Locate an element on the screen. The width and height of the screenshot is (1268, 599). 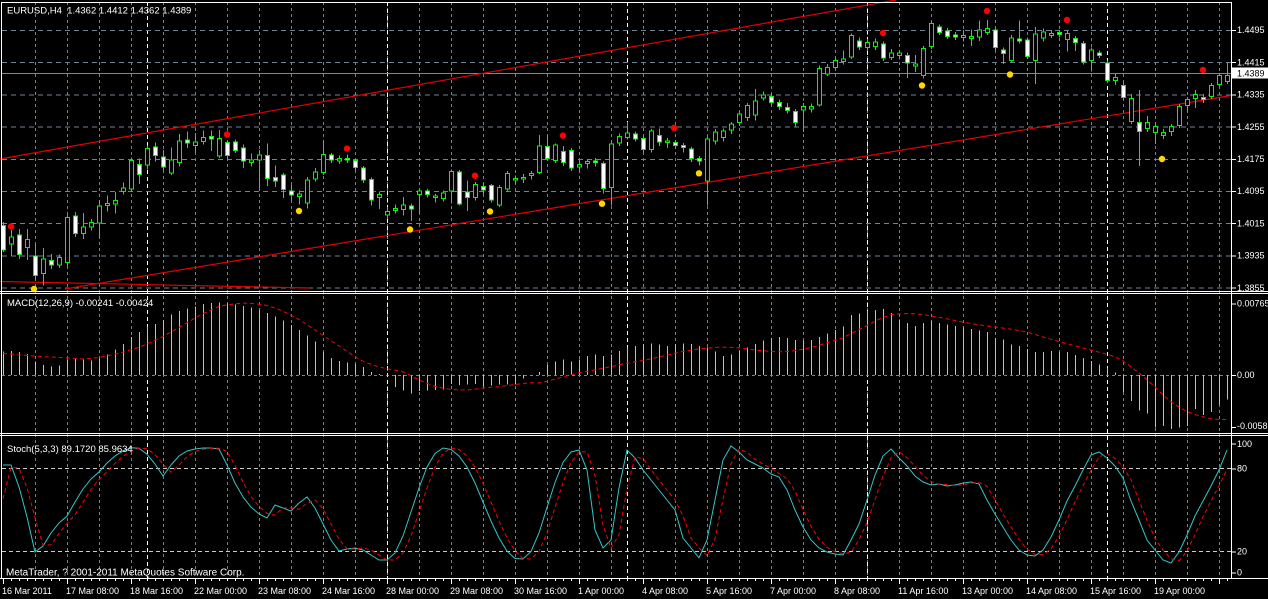
svg-text: 15 Apr 16:00 is located at coordinates (1115, 591).